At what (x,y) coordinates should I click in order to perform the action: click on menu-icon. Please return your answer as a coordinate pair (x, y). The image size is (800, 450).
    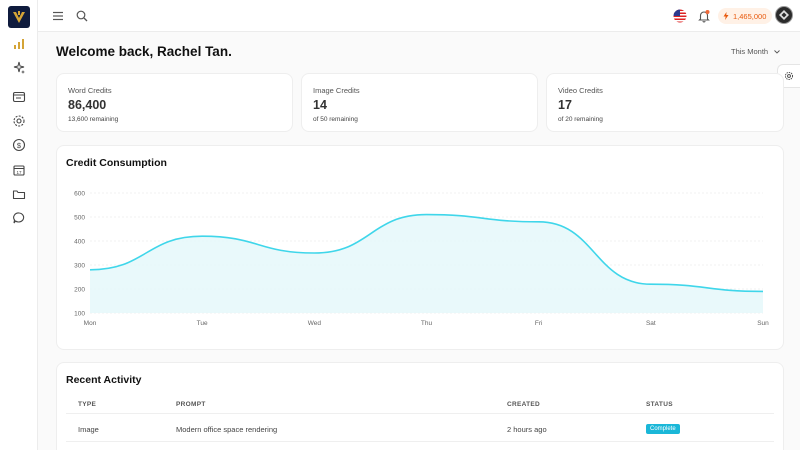
    Looking at the image, I should click on (58, 16).